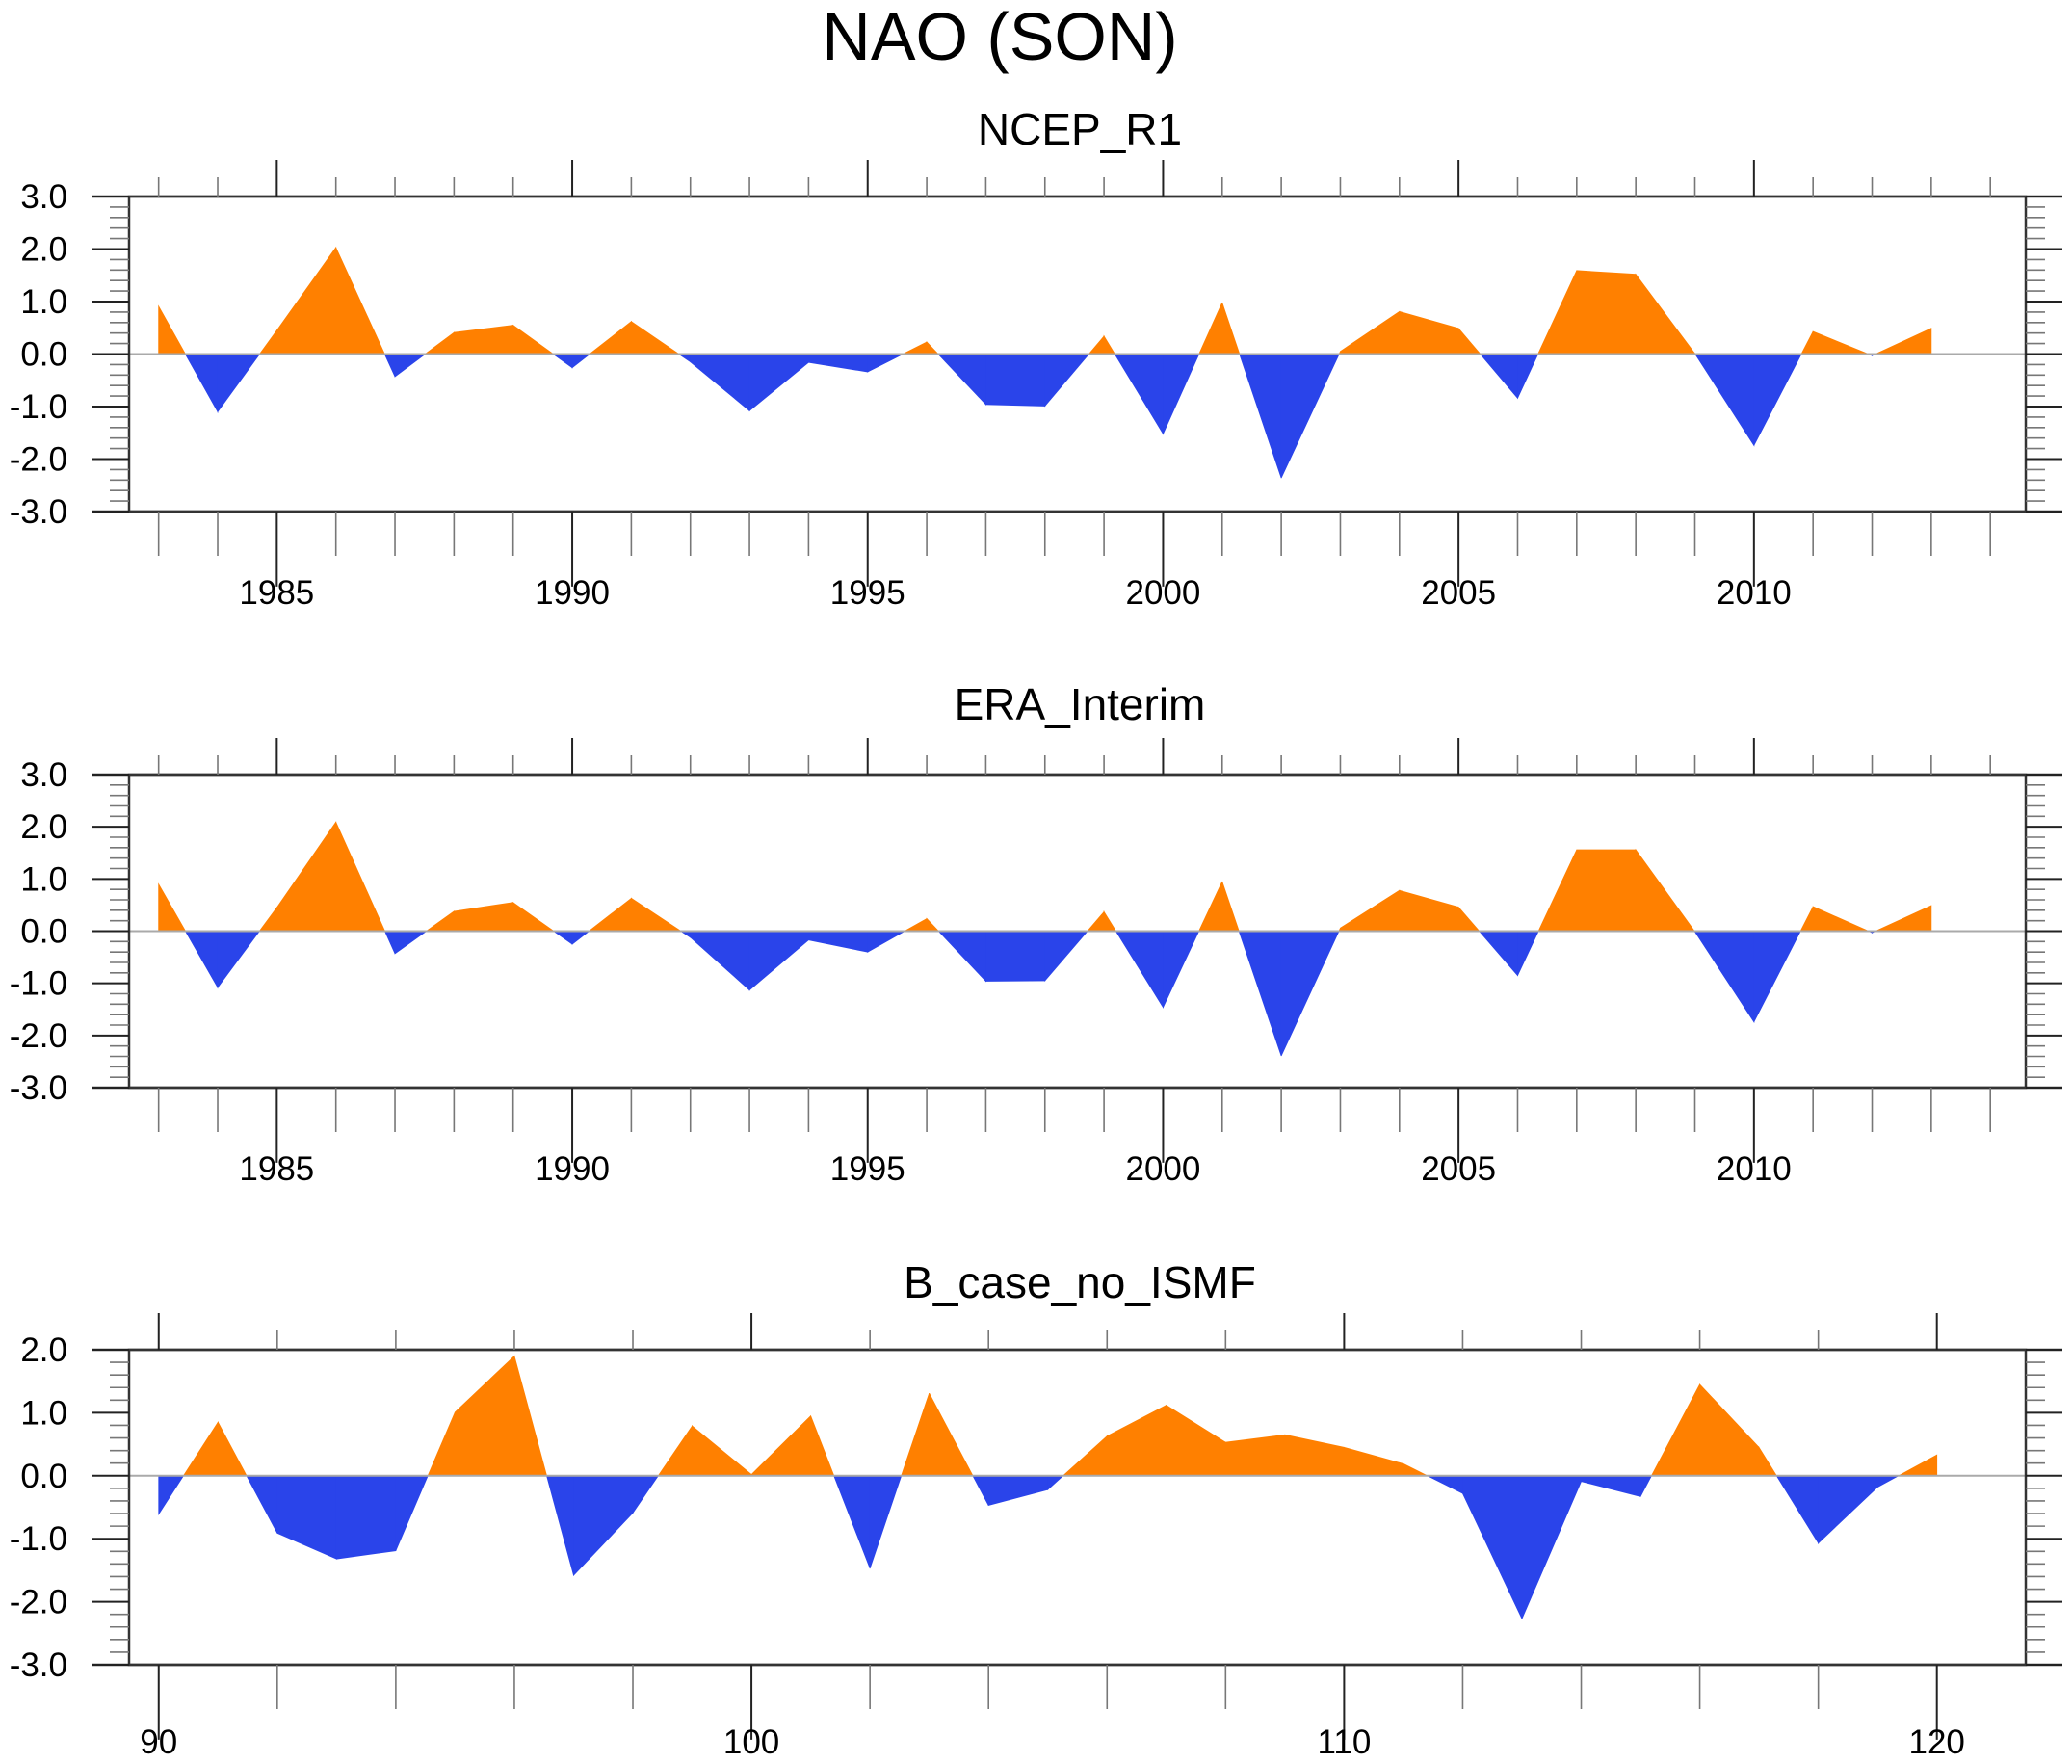  I want to click on x-tick-label: 100, so click(751, 1742).